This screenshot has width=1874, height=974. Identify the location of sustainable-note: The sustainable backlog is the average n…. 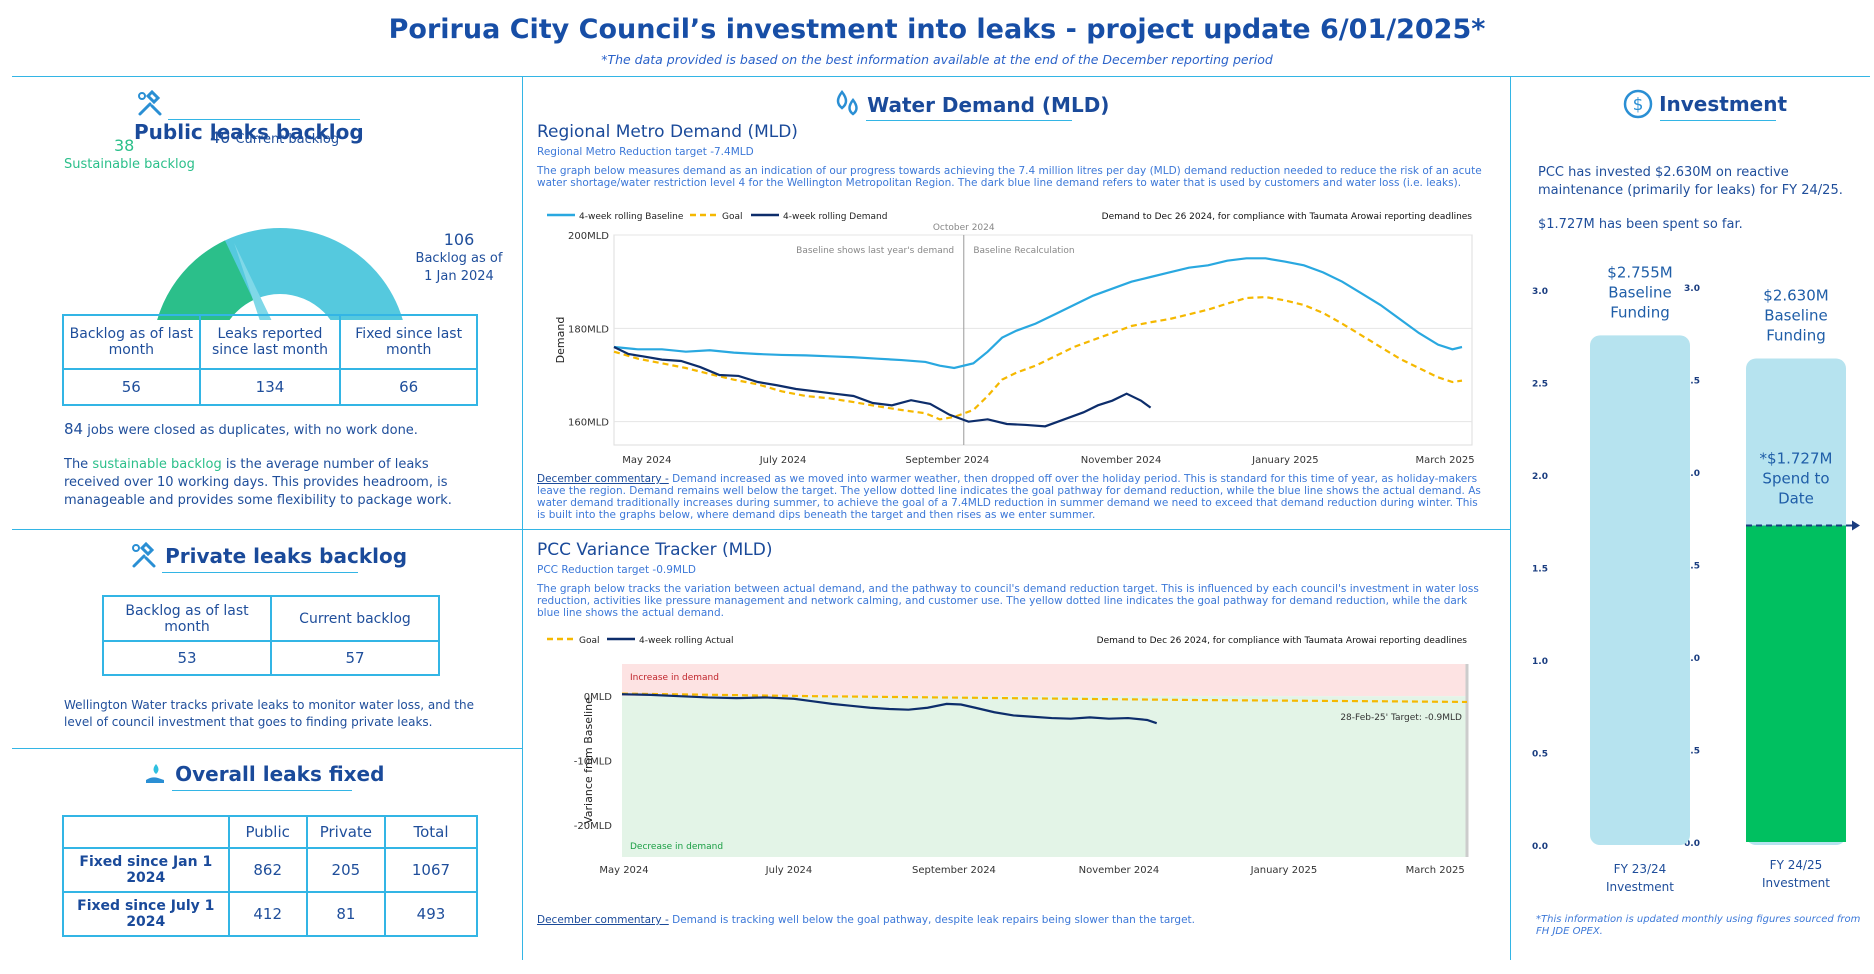
(274, 483).